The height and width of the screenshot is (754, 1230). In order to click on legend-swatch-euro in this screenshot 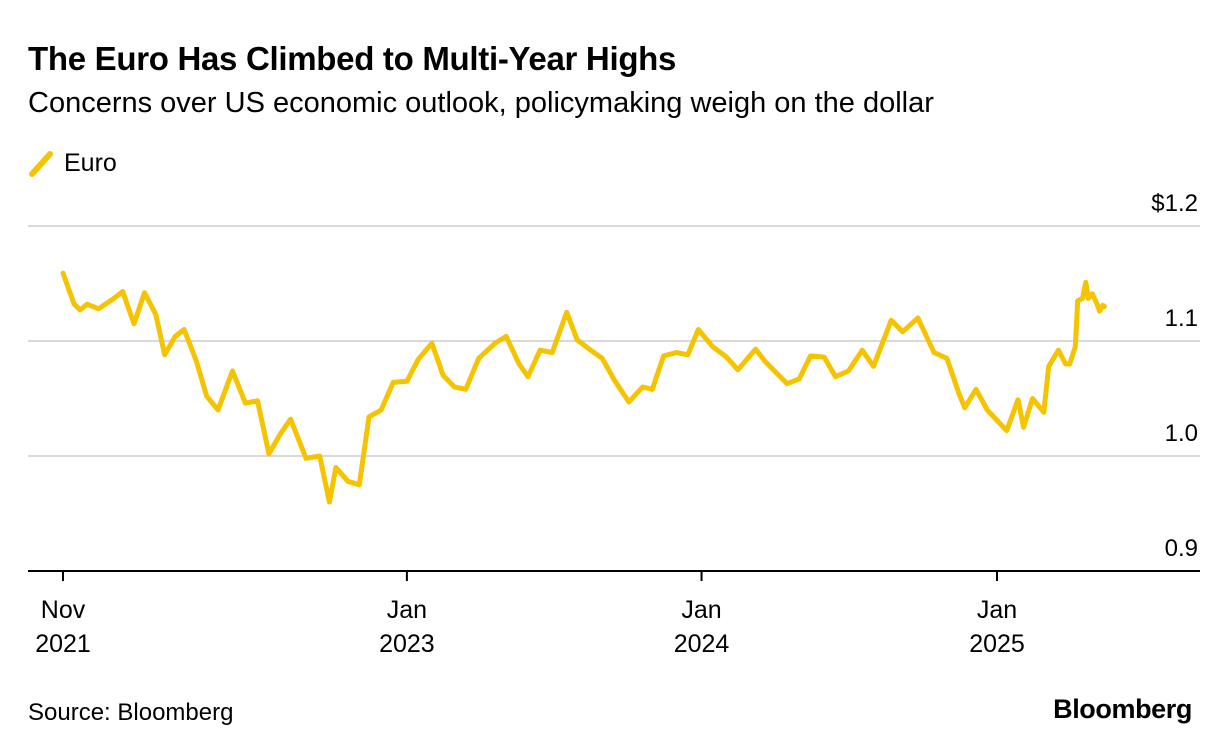, I will do `click(41, 163)`.